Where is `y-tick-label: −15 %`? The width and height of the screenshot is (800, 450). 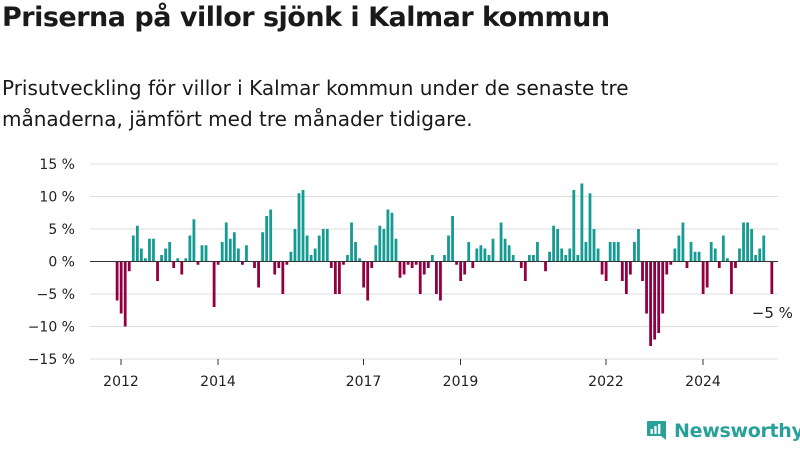 y-tick-label: −15 % is located at coordinates (51, 360).